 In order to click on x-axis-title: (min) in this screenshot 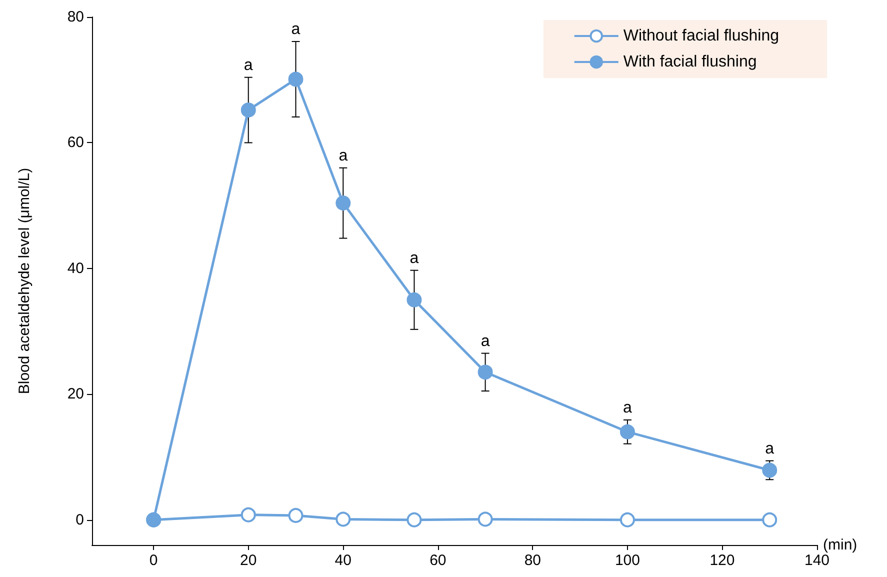, I will do `click(840, 545)`.